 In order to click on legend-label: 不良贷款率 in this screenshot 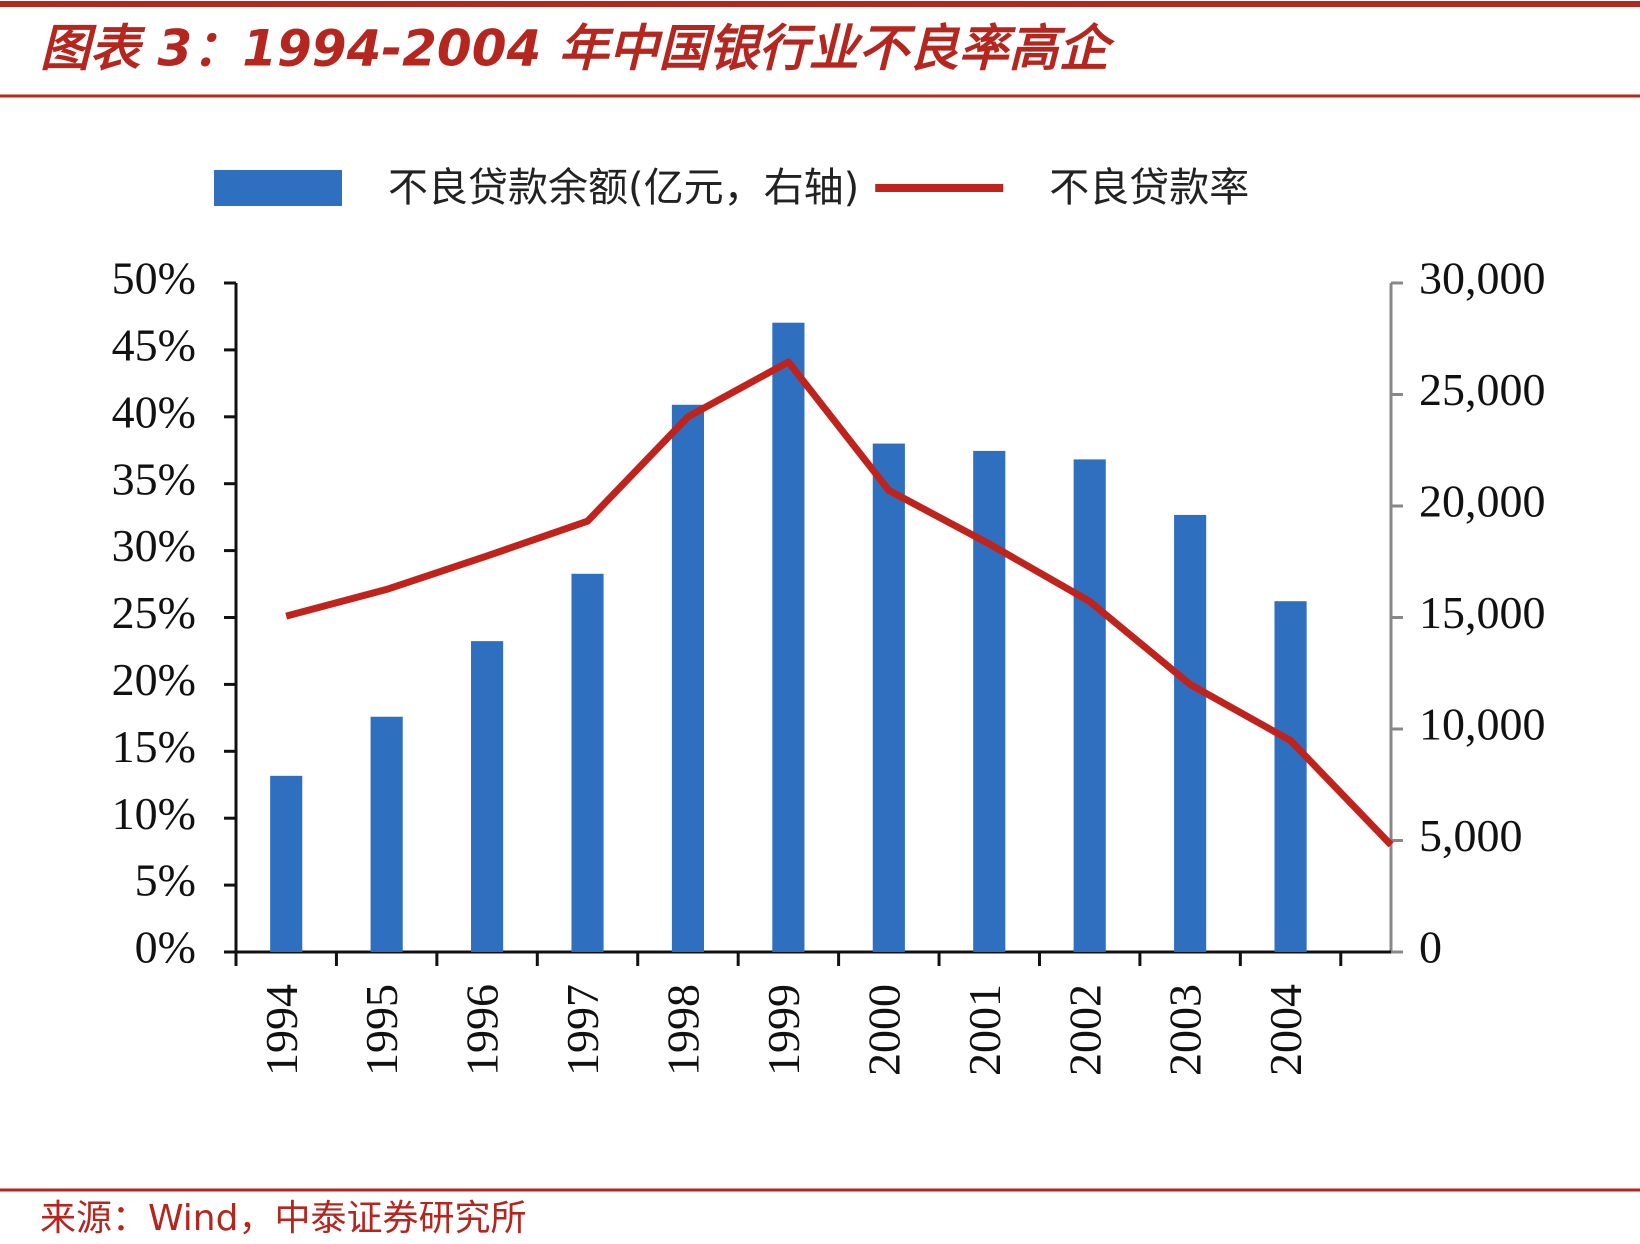, I will do `click(1149, 188)`.